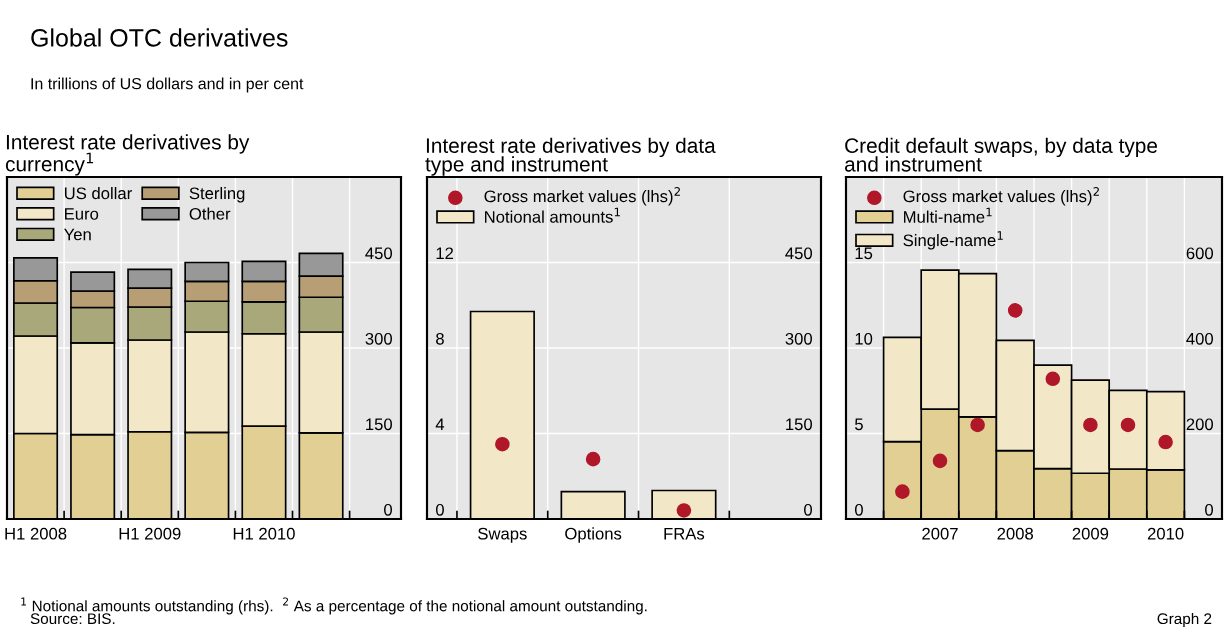 The image size is (1227, 632). Describe the element at coordinates (440, 424) in the screenshot. I see `y-tick-label: 4` at that location.